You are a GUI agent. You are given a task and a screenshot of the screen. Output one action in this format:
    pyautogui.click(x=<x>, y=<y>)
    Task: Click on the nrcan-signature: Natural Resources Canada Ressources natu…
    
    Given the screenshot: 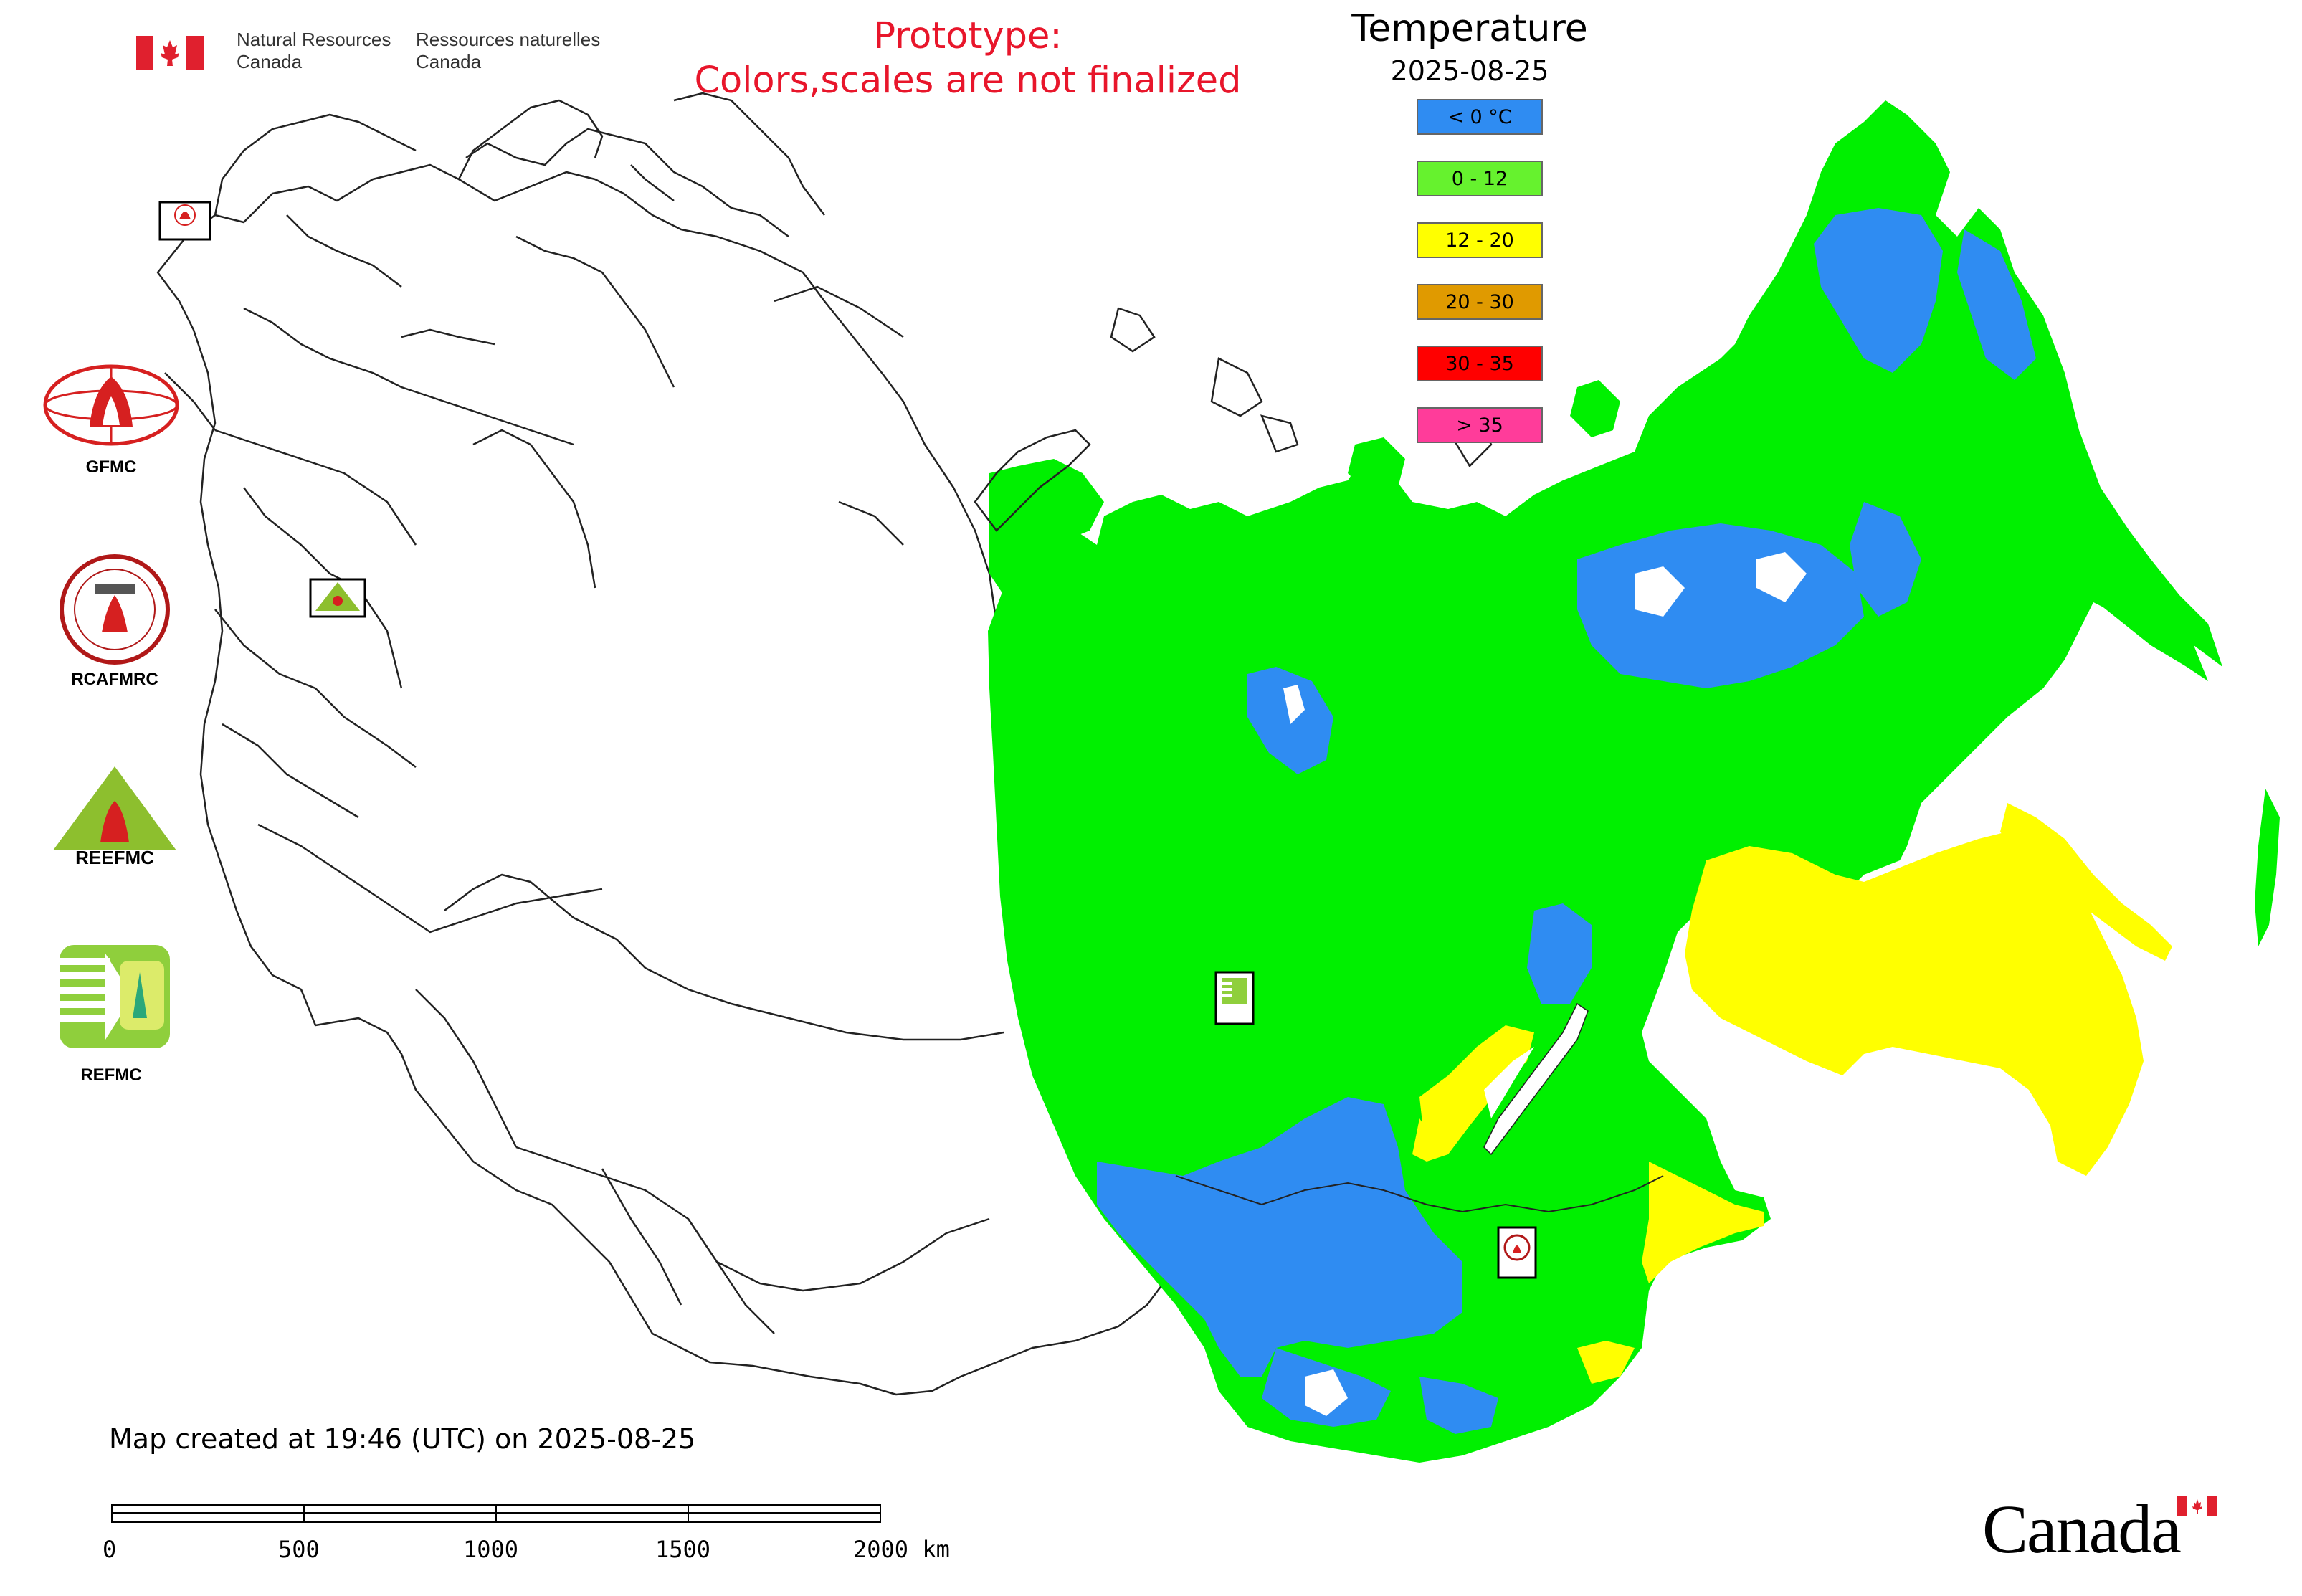 What is the action you would take?
    pyautogui.click(x=372, y=54)
    